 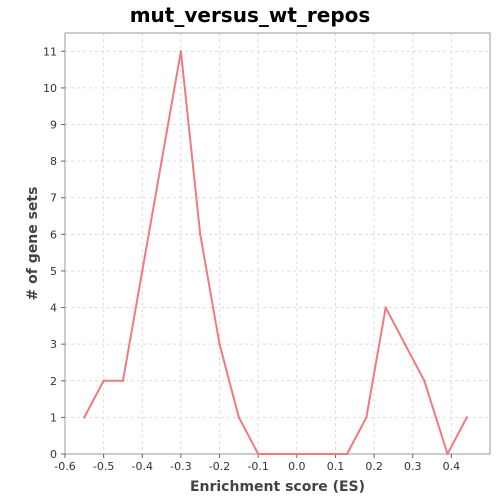 I want to click on y-tick-label: 1, so click(x=53, y=417).